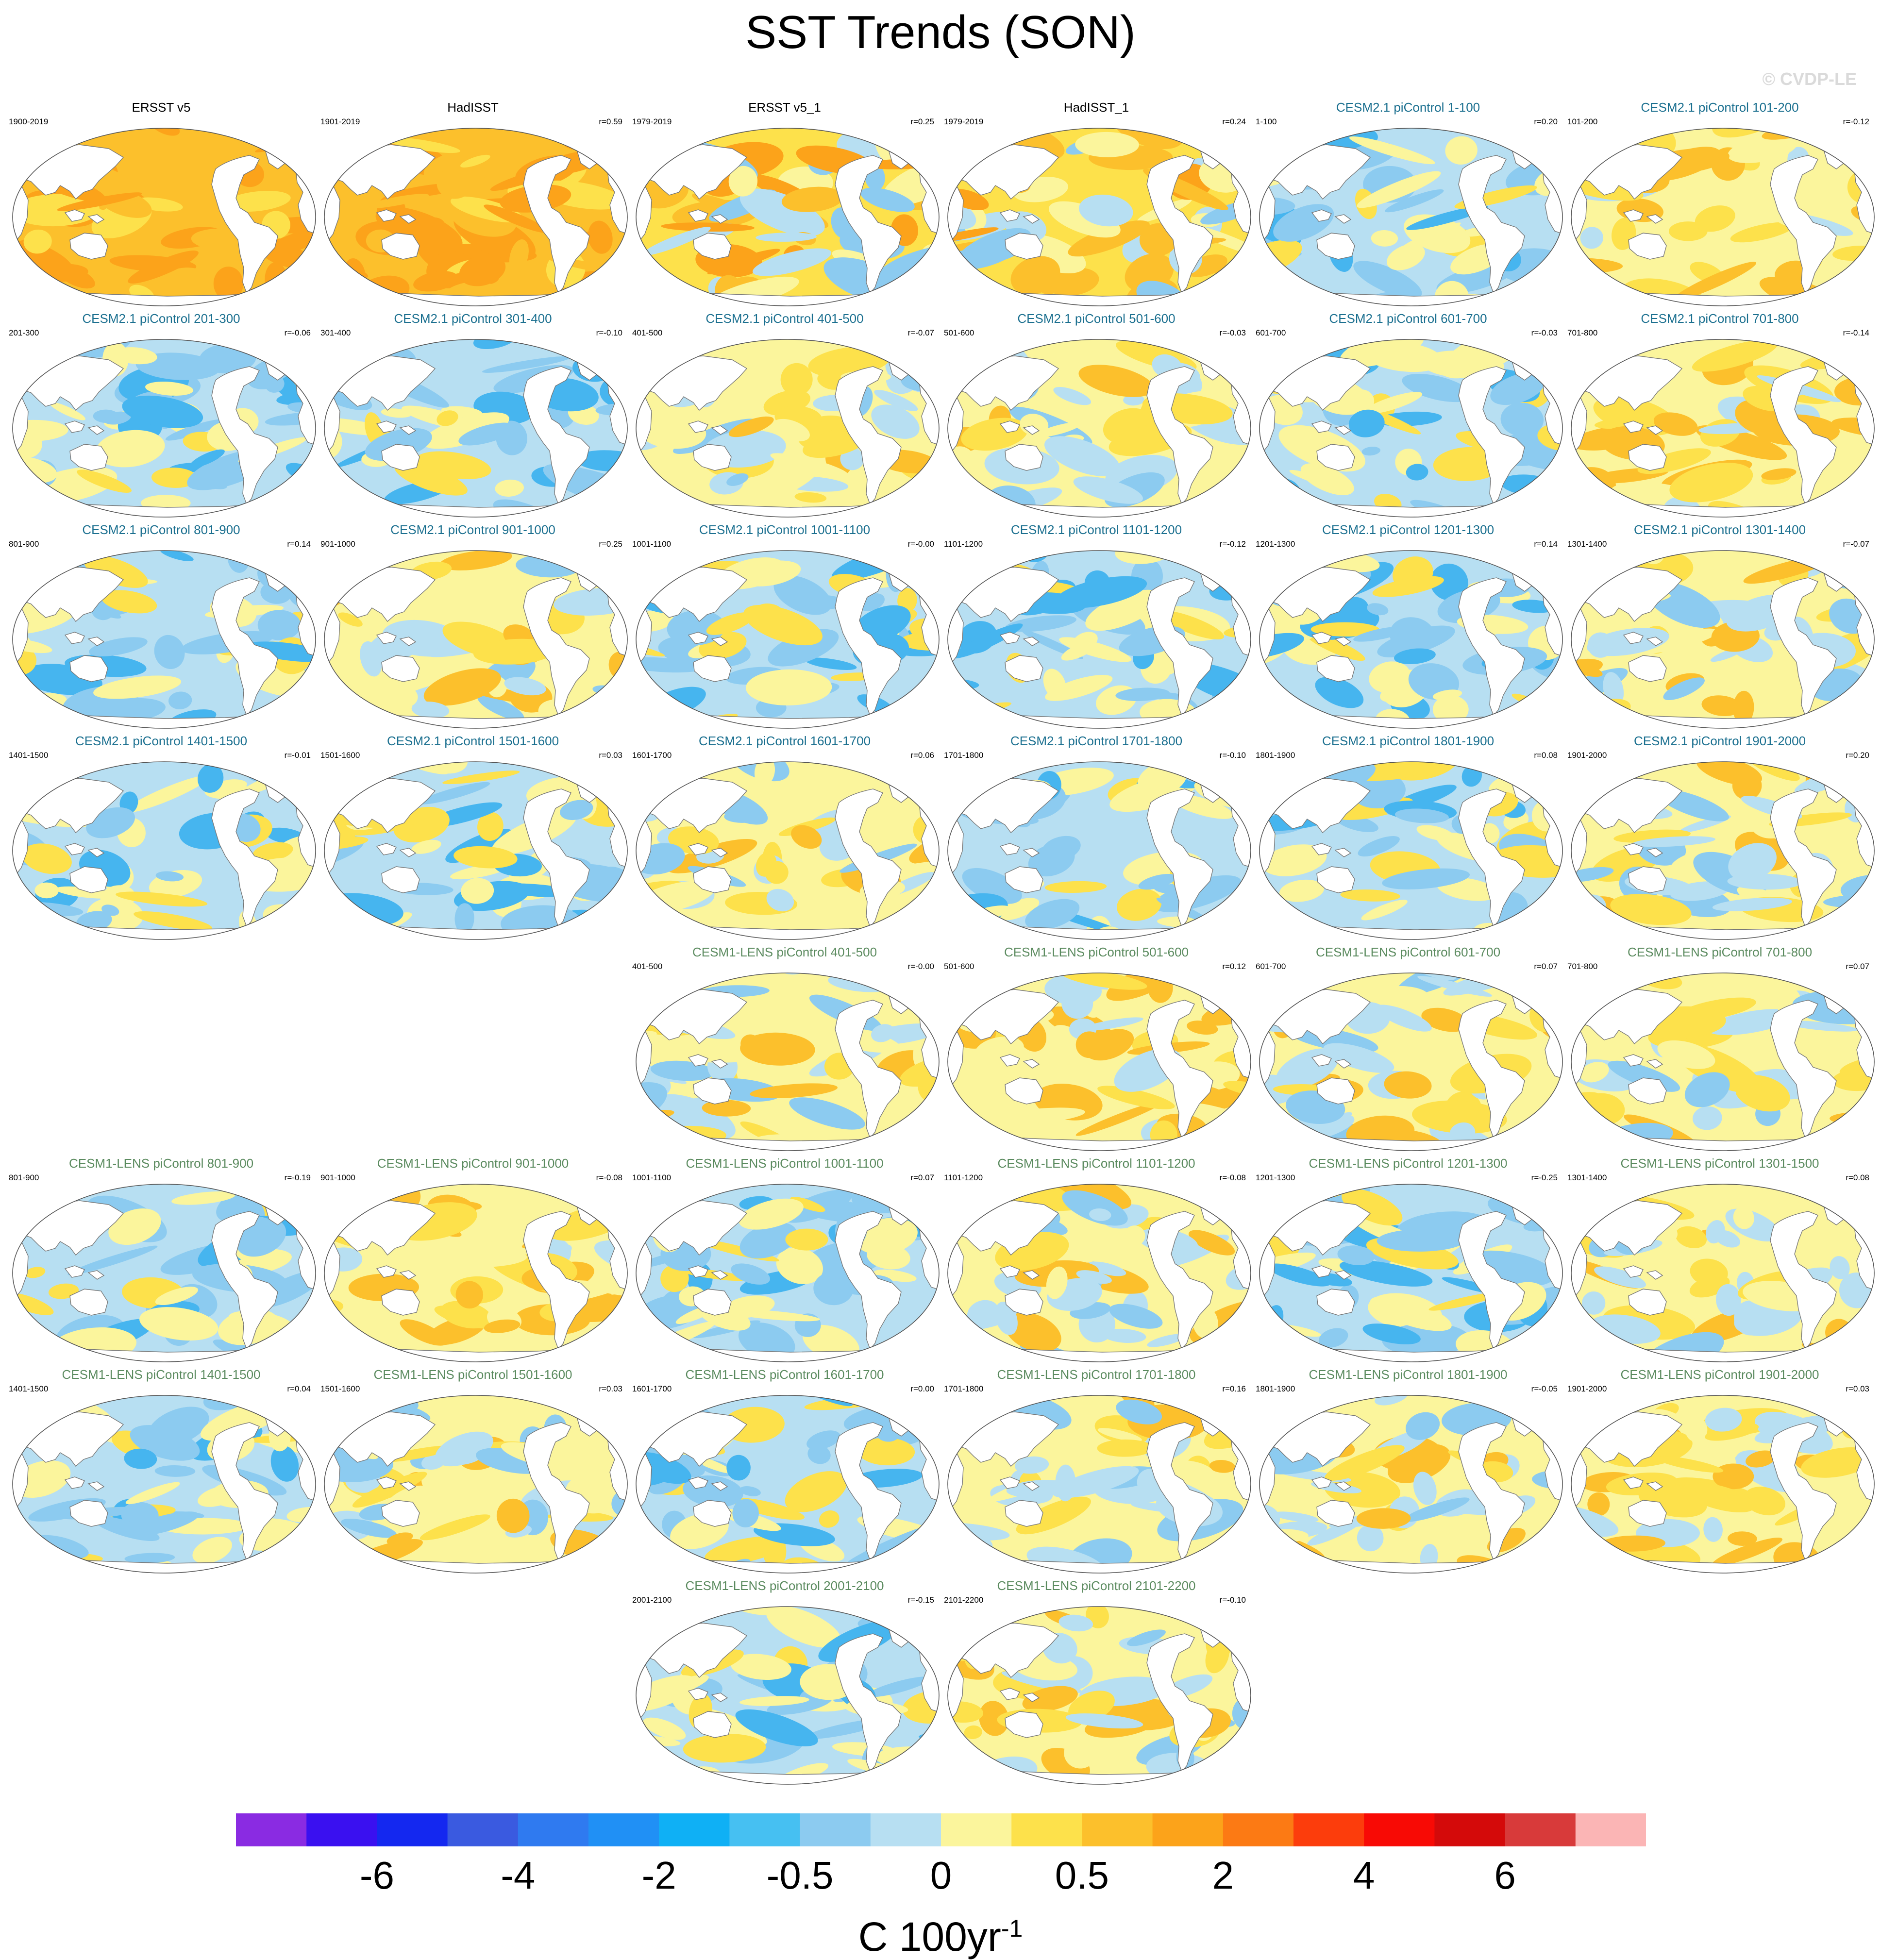 This screenshot has height=1960, width=1881. Describe the element at coordinates (1587, 756) in the screenshot. I see `panel-year-range: 1901-2000` at that location.